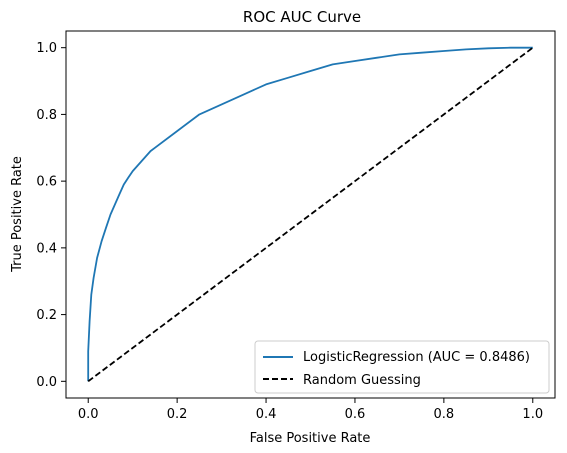 The width and height of the screenshot is (567, 453). I want to click on legend-box, so click(402, 367).